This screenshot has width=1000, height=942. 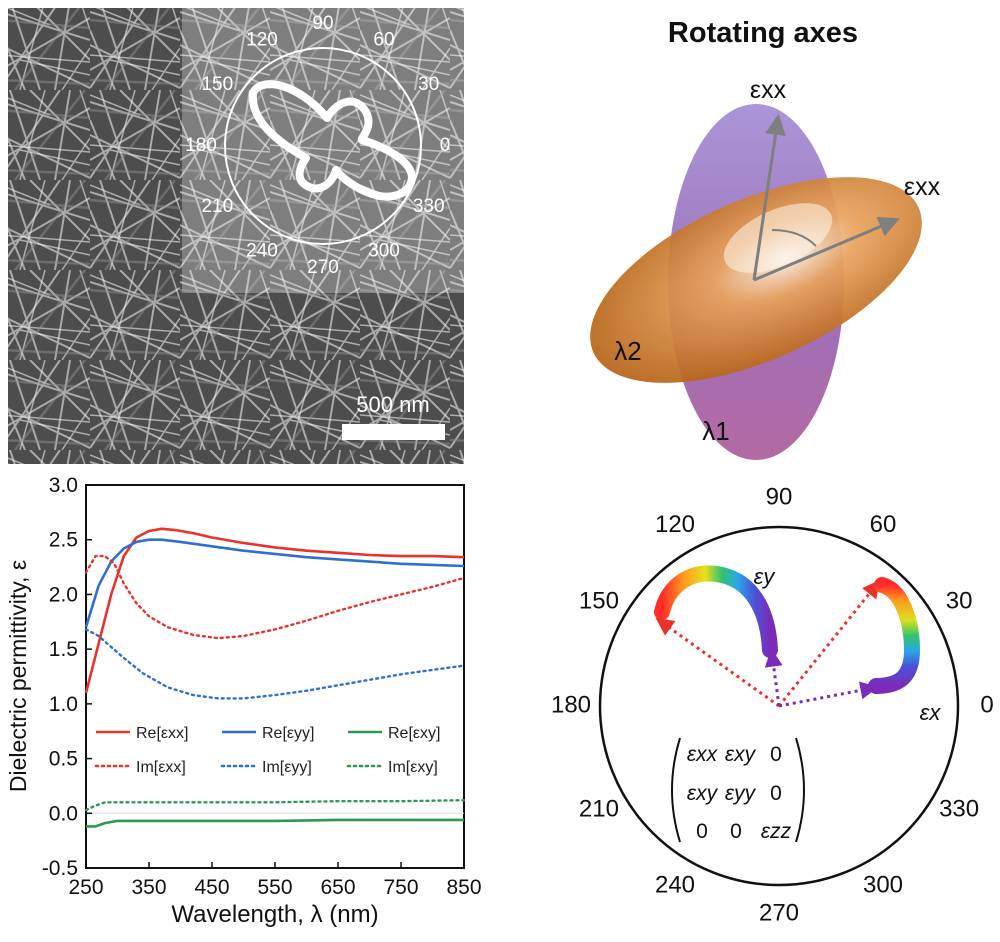 What do you see at coordinates (400, 887) in the screenshot?
I see `x-tick-label: 750` at bounding box center [400, 887].